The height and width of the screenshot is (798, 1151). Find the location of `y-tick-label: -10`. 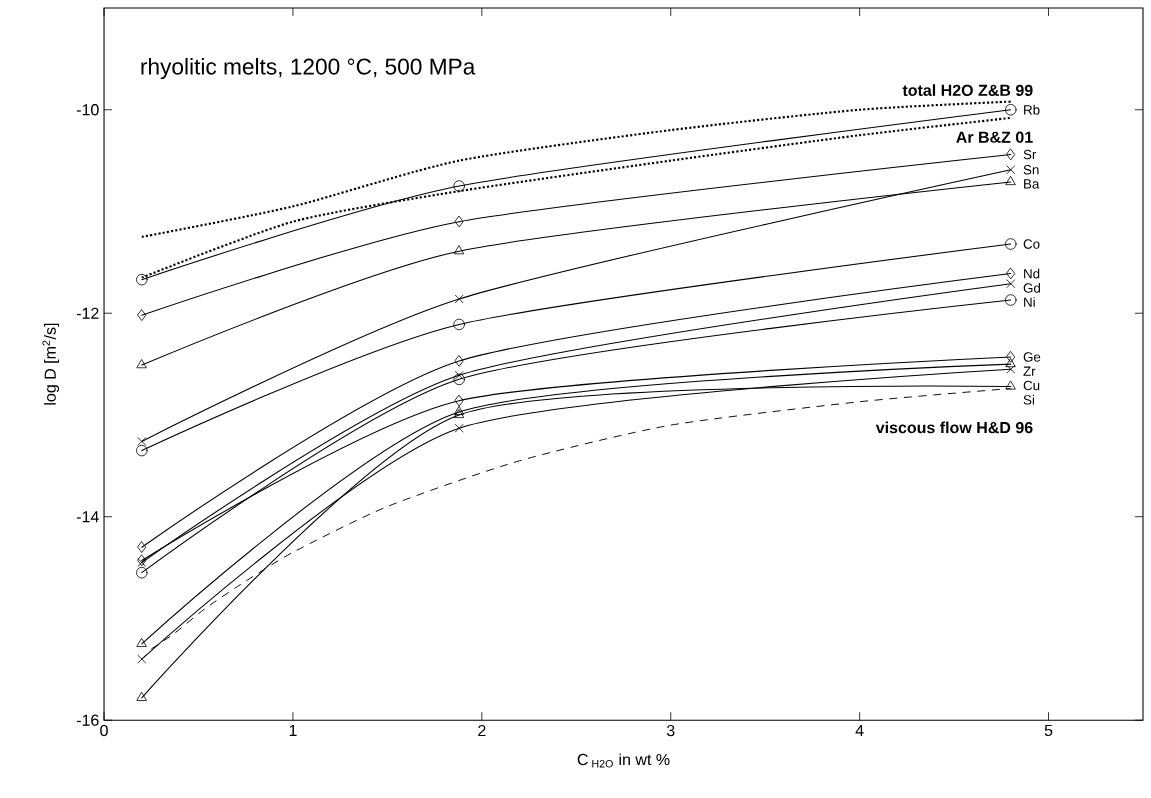

y-tick-label: -10 is located at coordinates (87, 109).